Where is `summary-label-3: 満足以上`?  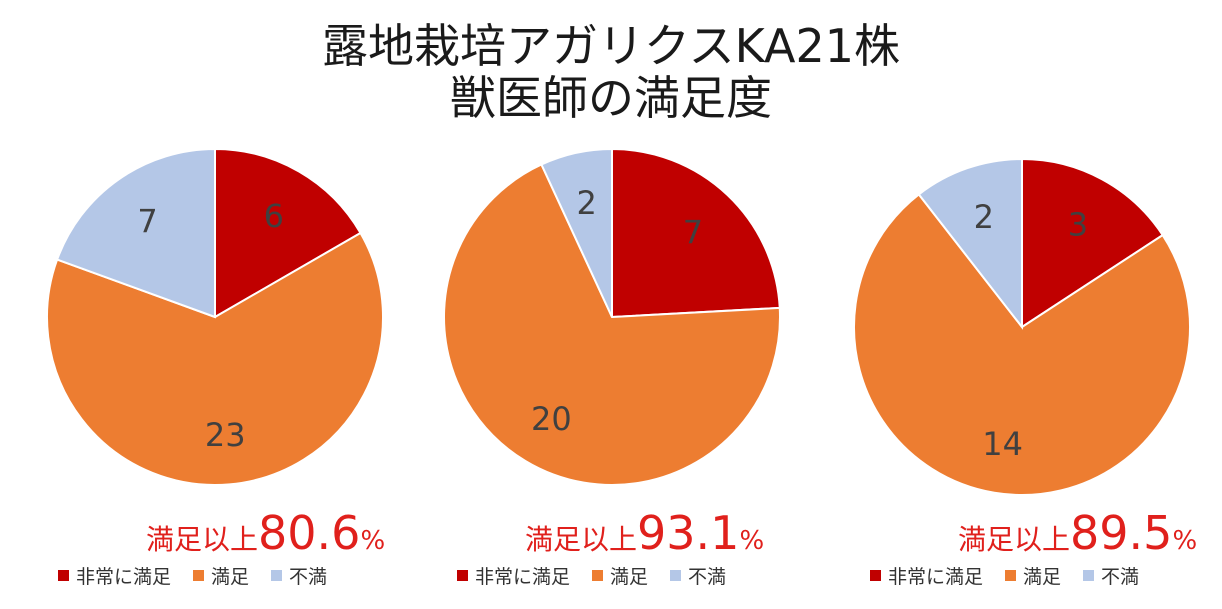 summary-label-3: 満足以上 is located at coordinates (1014, 539).